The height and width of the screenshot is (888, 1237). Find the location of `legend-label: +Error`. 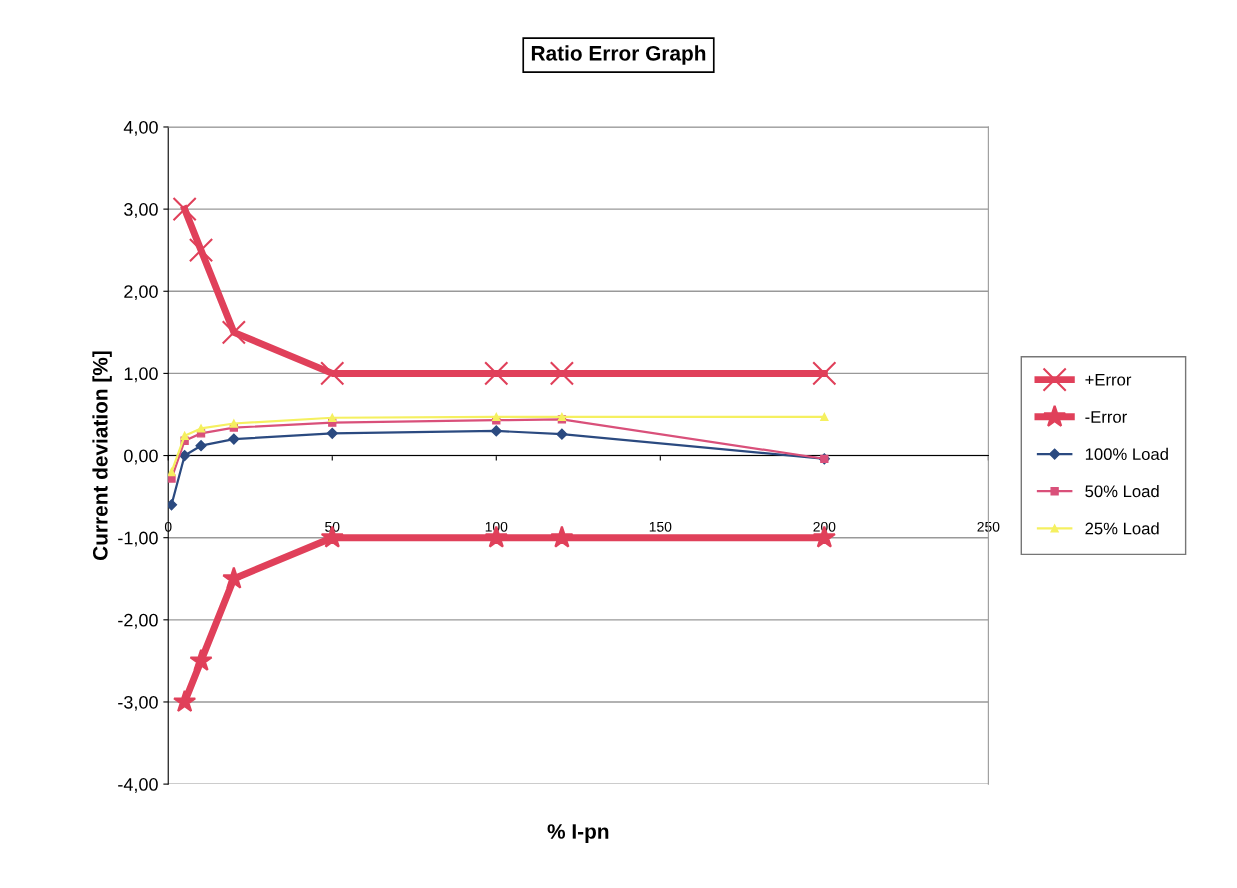

legend-label: +Error is located at coordinates (1108, 379).